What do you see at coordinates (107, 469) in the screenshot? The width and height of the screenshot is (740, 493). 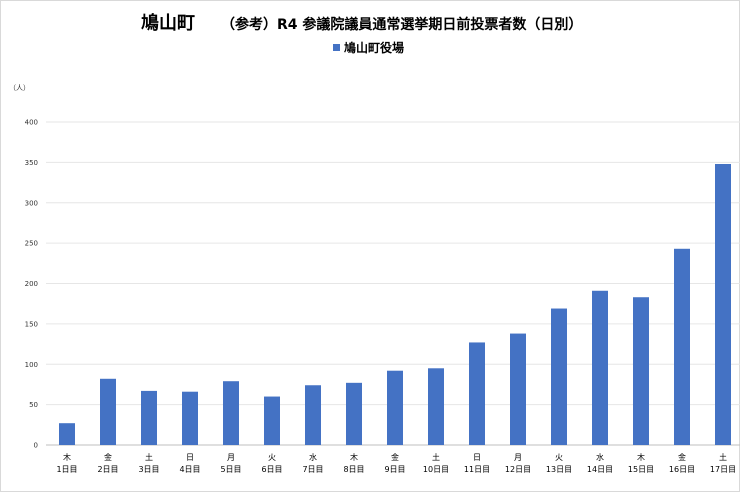 I see `x-day-label: 2日目` at bounding box center [107, 469].